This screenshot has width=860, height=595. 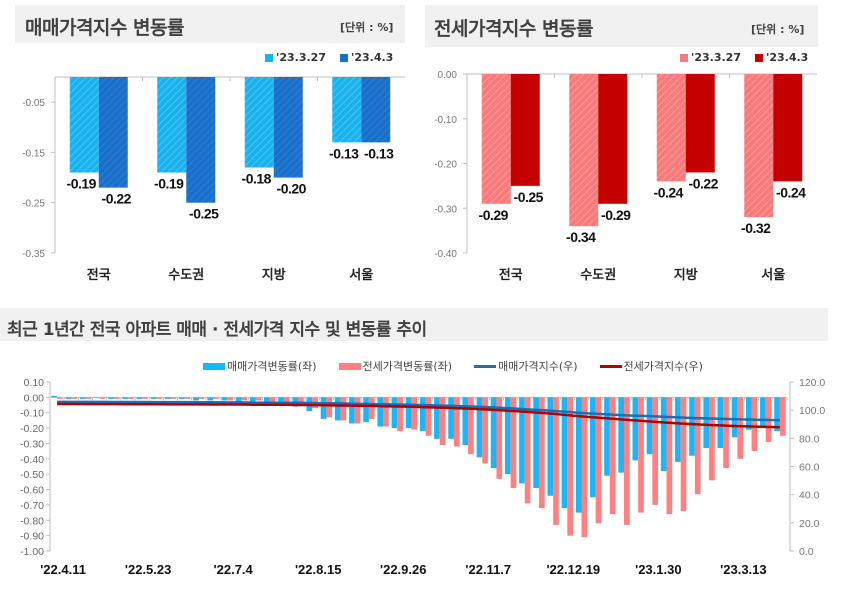 I want to click on data-label: -0.13, so click(x=379, y=153).